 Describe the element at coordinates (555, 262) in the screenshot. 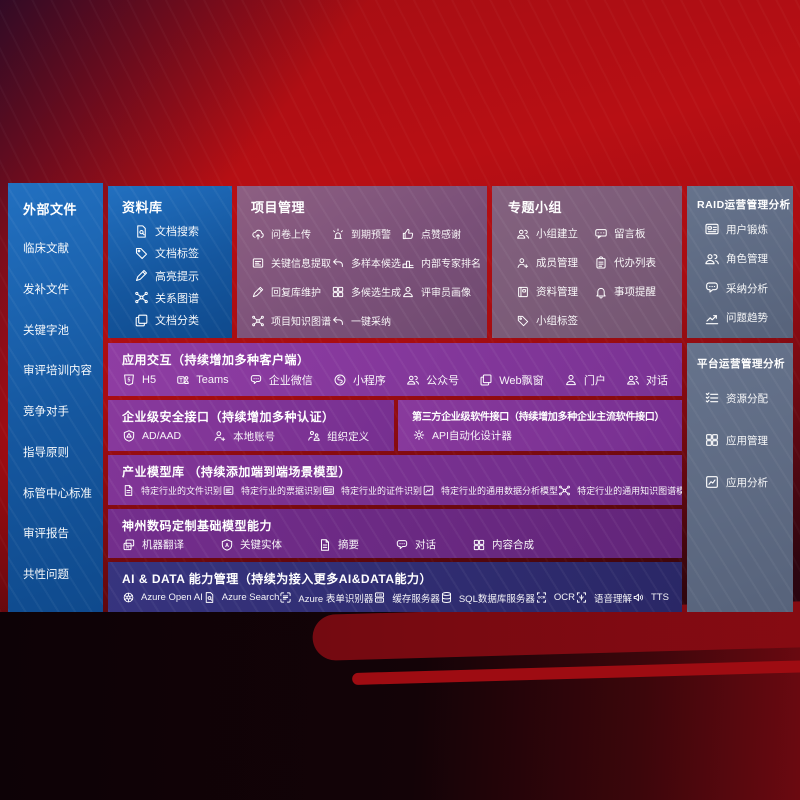

I see `list-item: 成员管理` at that location.